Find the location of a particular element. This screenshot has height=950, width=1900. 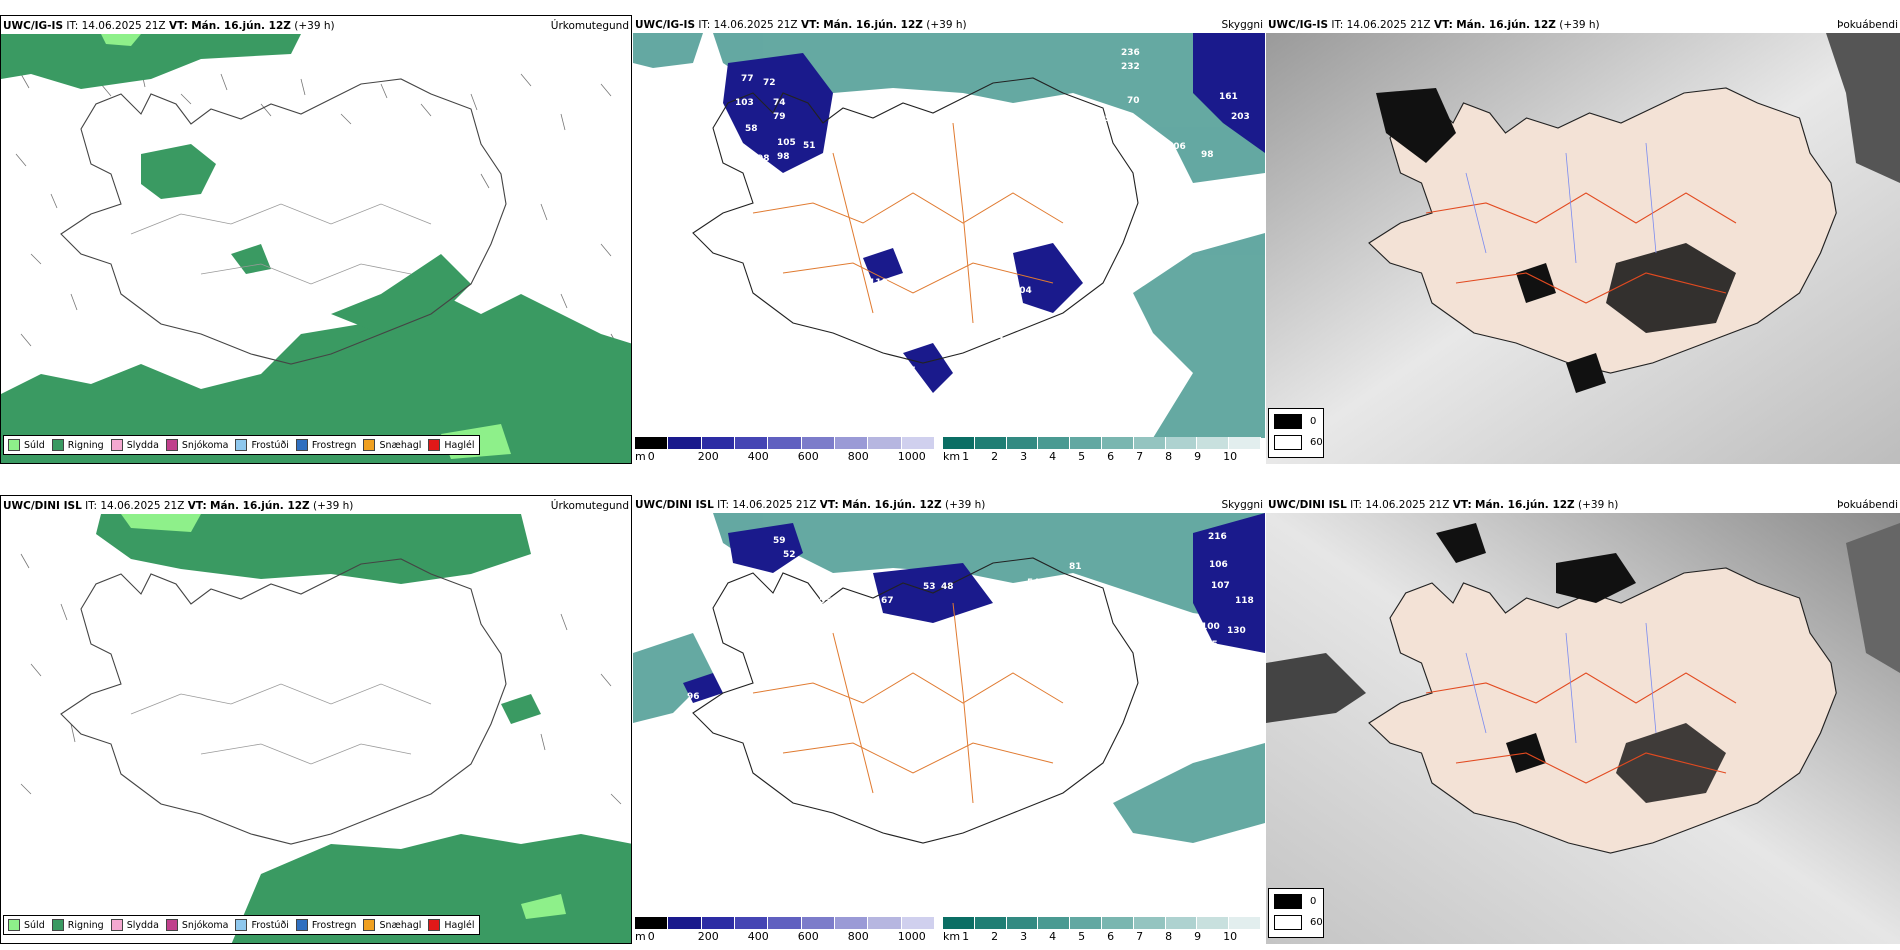

cloud-label: 17 is located at coordinates (799, 173).